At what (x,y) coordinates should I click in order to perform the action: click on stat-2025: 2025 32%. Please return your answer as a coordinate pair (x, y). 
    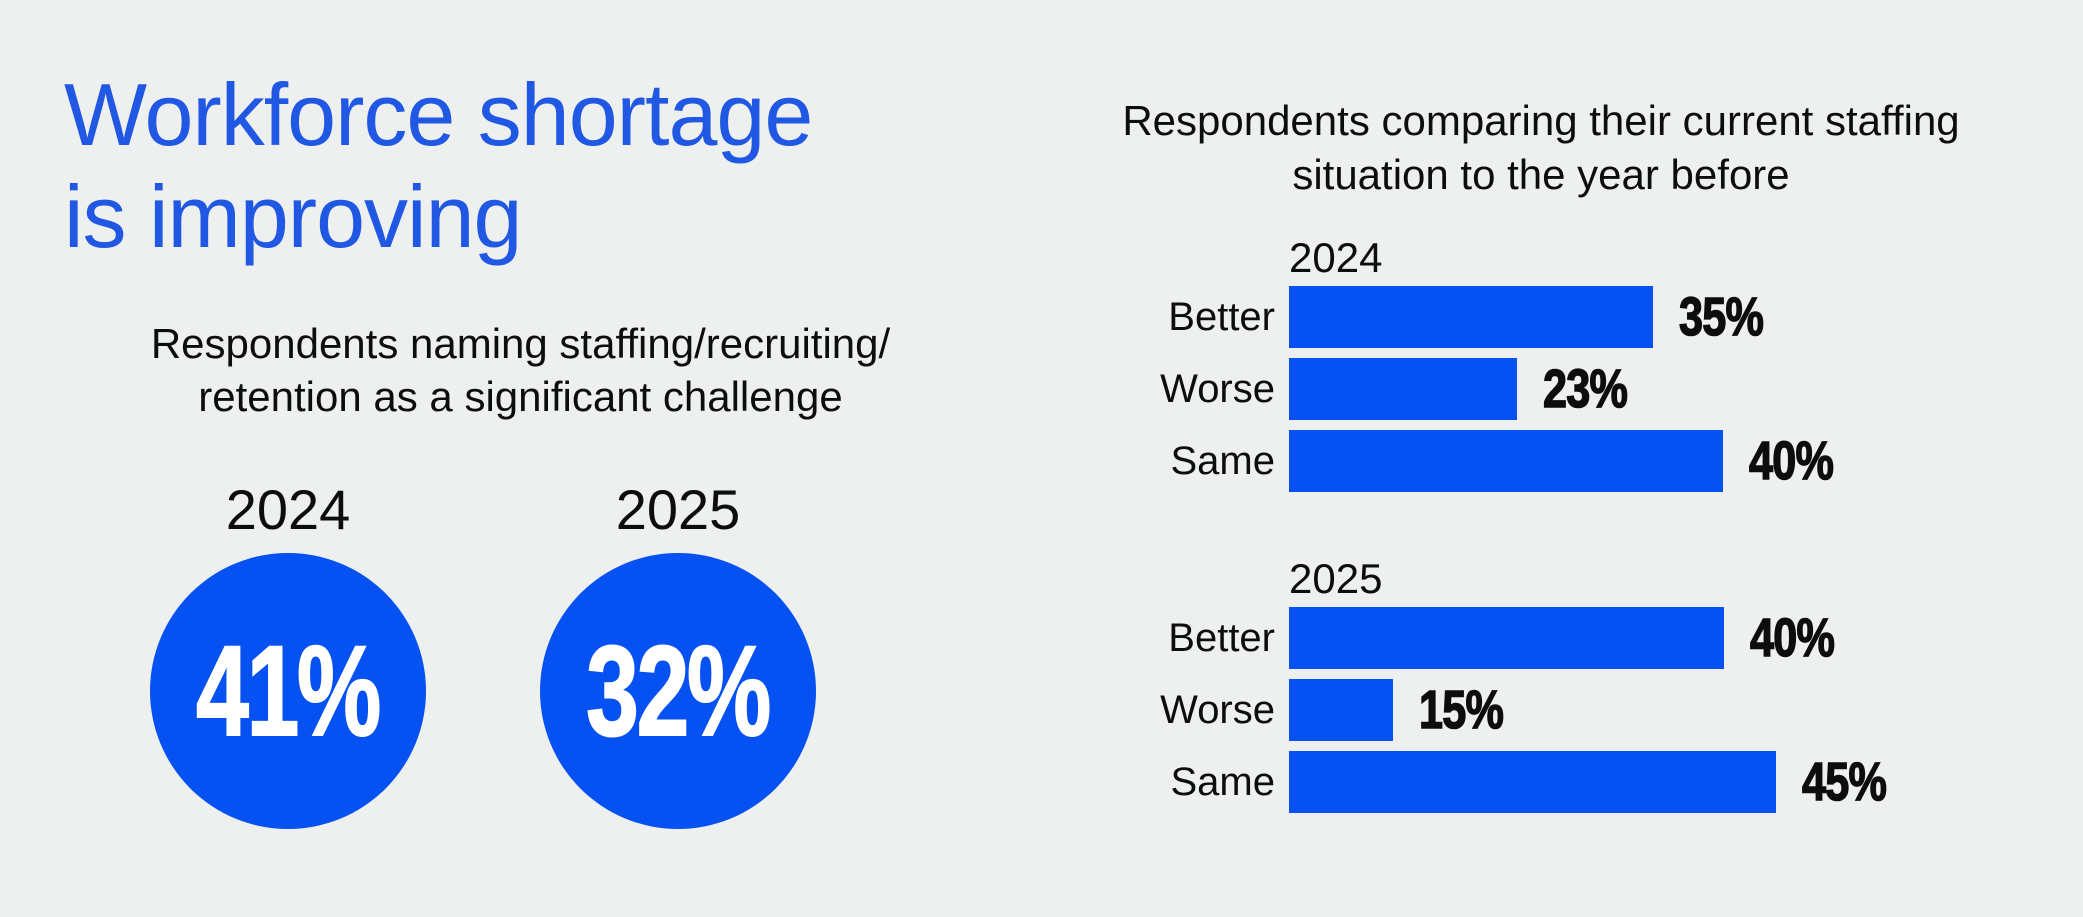
    Looking at the image, I should click on (678, 655).